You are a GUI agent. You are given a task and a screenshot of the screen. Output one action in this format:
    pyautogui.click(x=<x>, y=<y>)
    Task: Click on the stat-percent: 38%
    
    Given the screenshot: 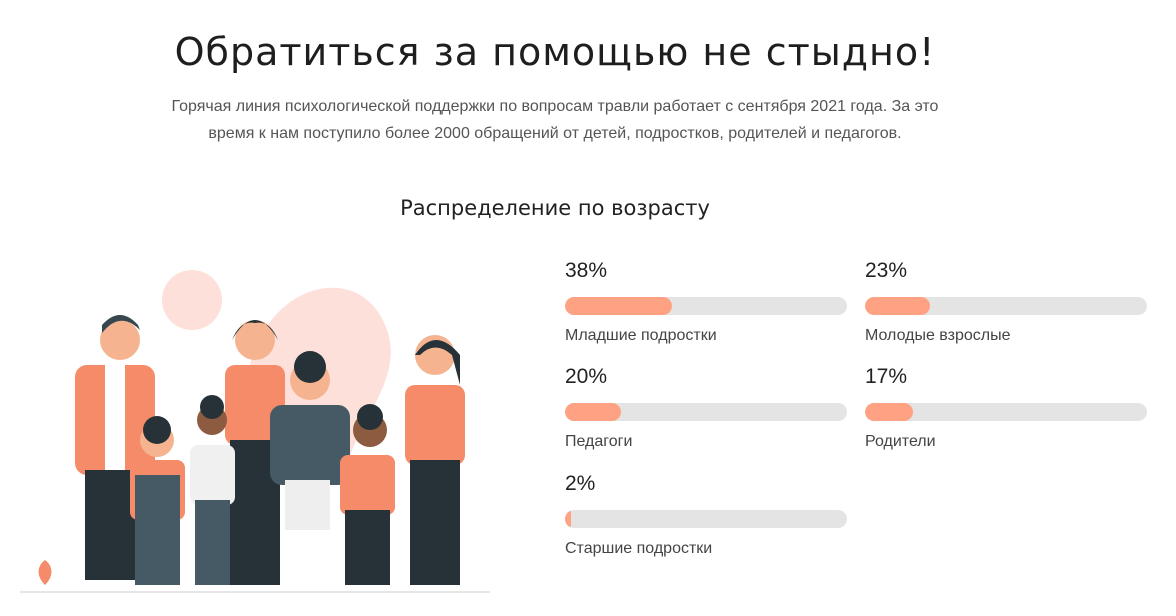 What is the action you would take?
    pyautogui.click(x=586, y=270)
    